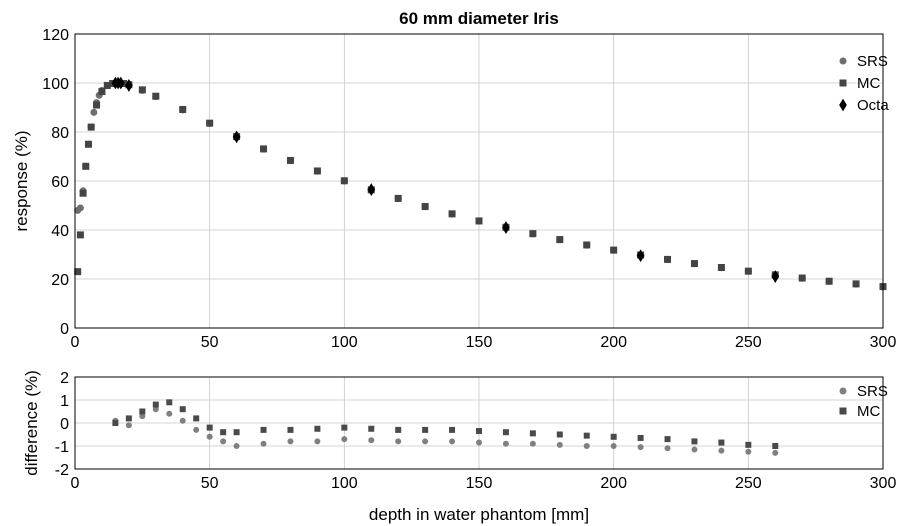  What do you see at coordinates (863, 401) in the screenshot?
I see `bottom-legend: SRS MC` at bounding box center [863, 401].